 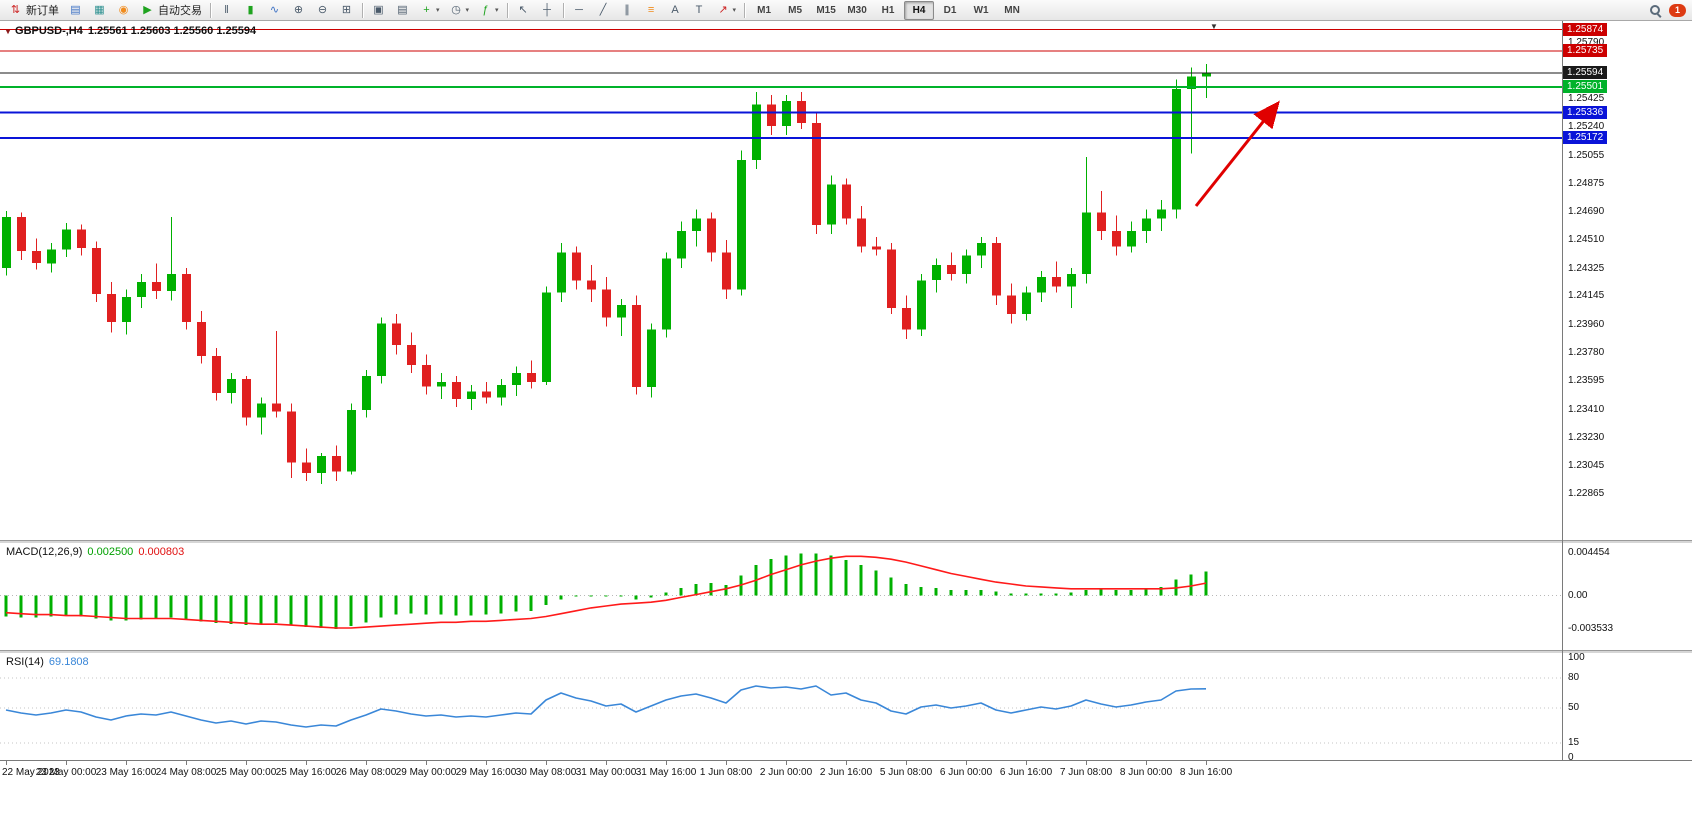 What do you see at coordinates (1655, 10) in the screenshot?
I see `search-icon` at bounding box center [1655, 10].